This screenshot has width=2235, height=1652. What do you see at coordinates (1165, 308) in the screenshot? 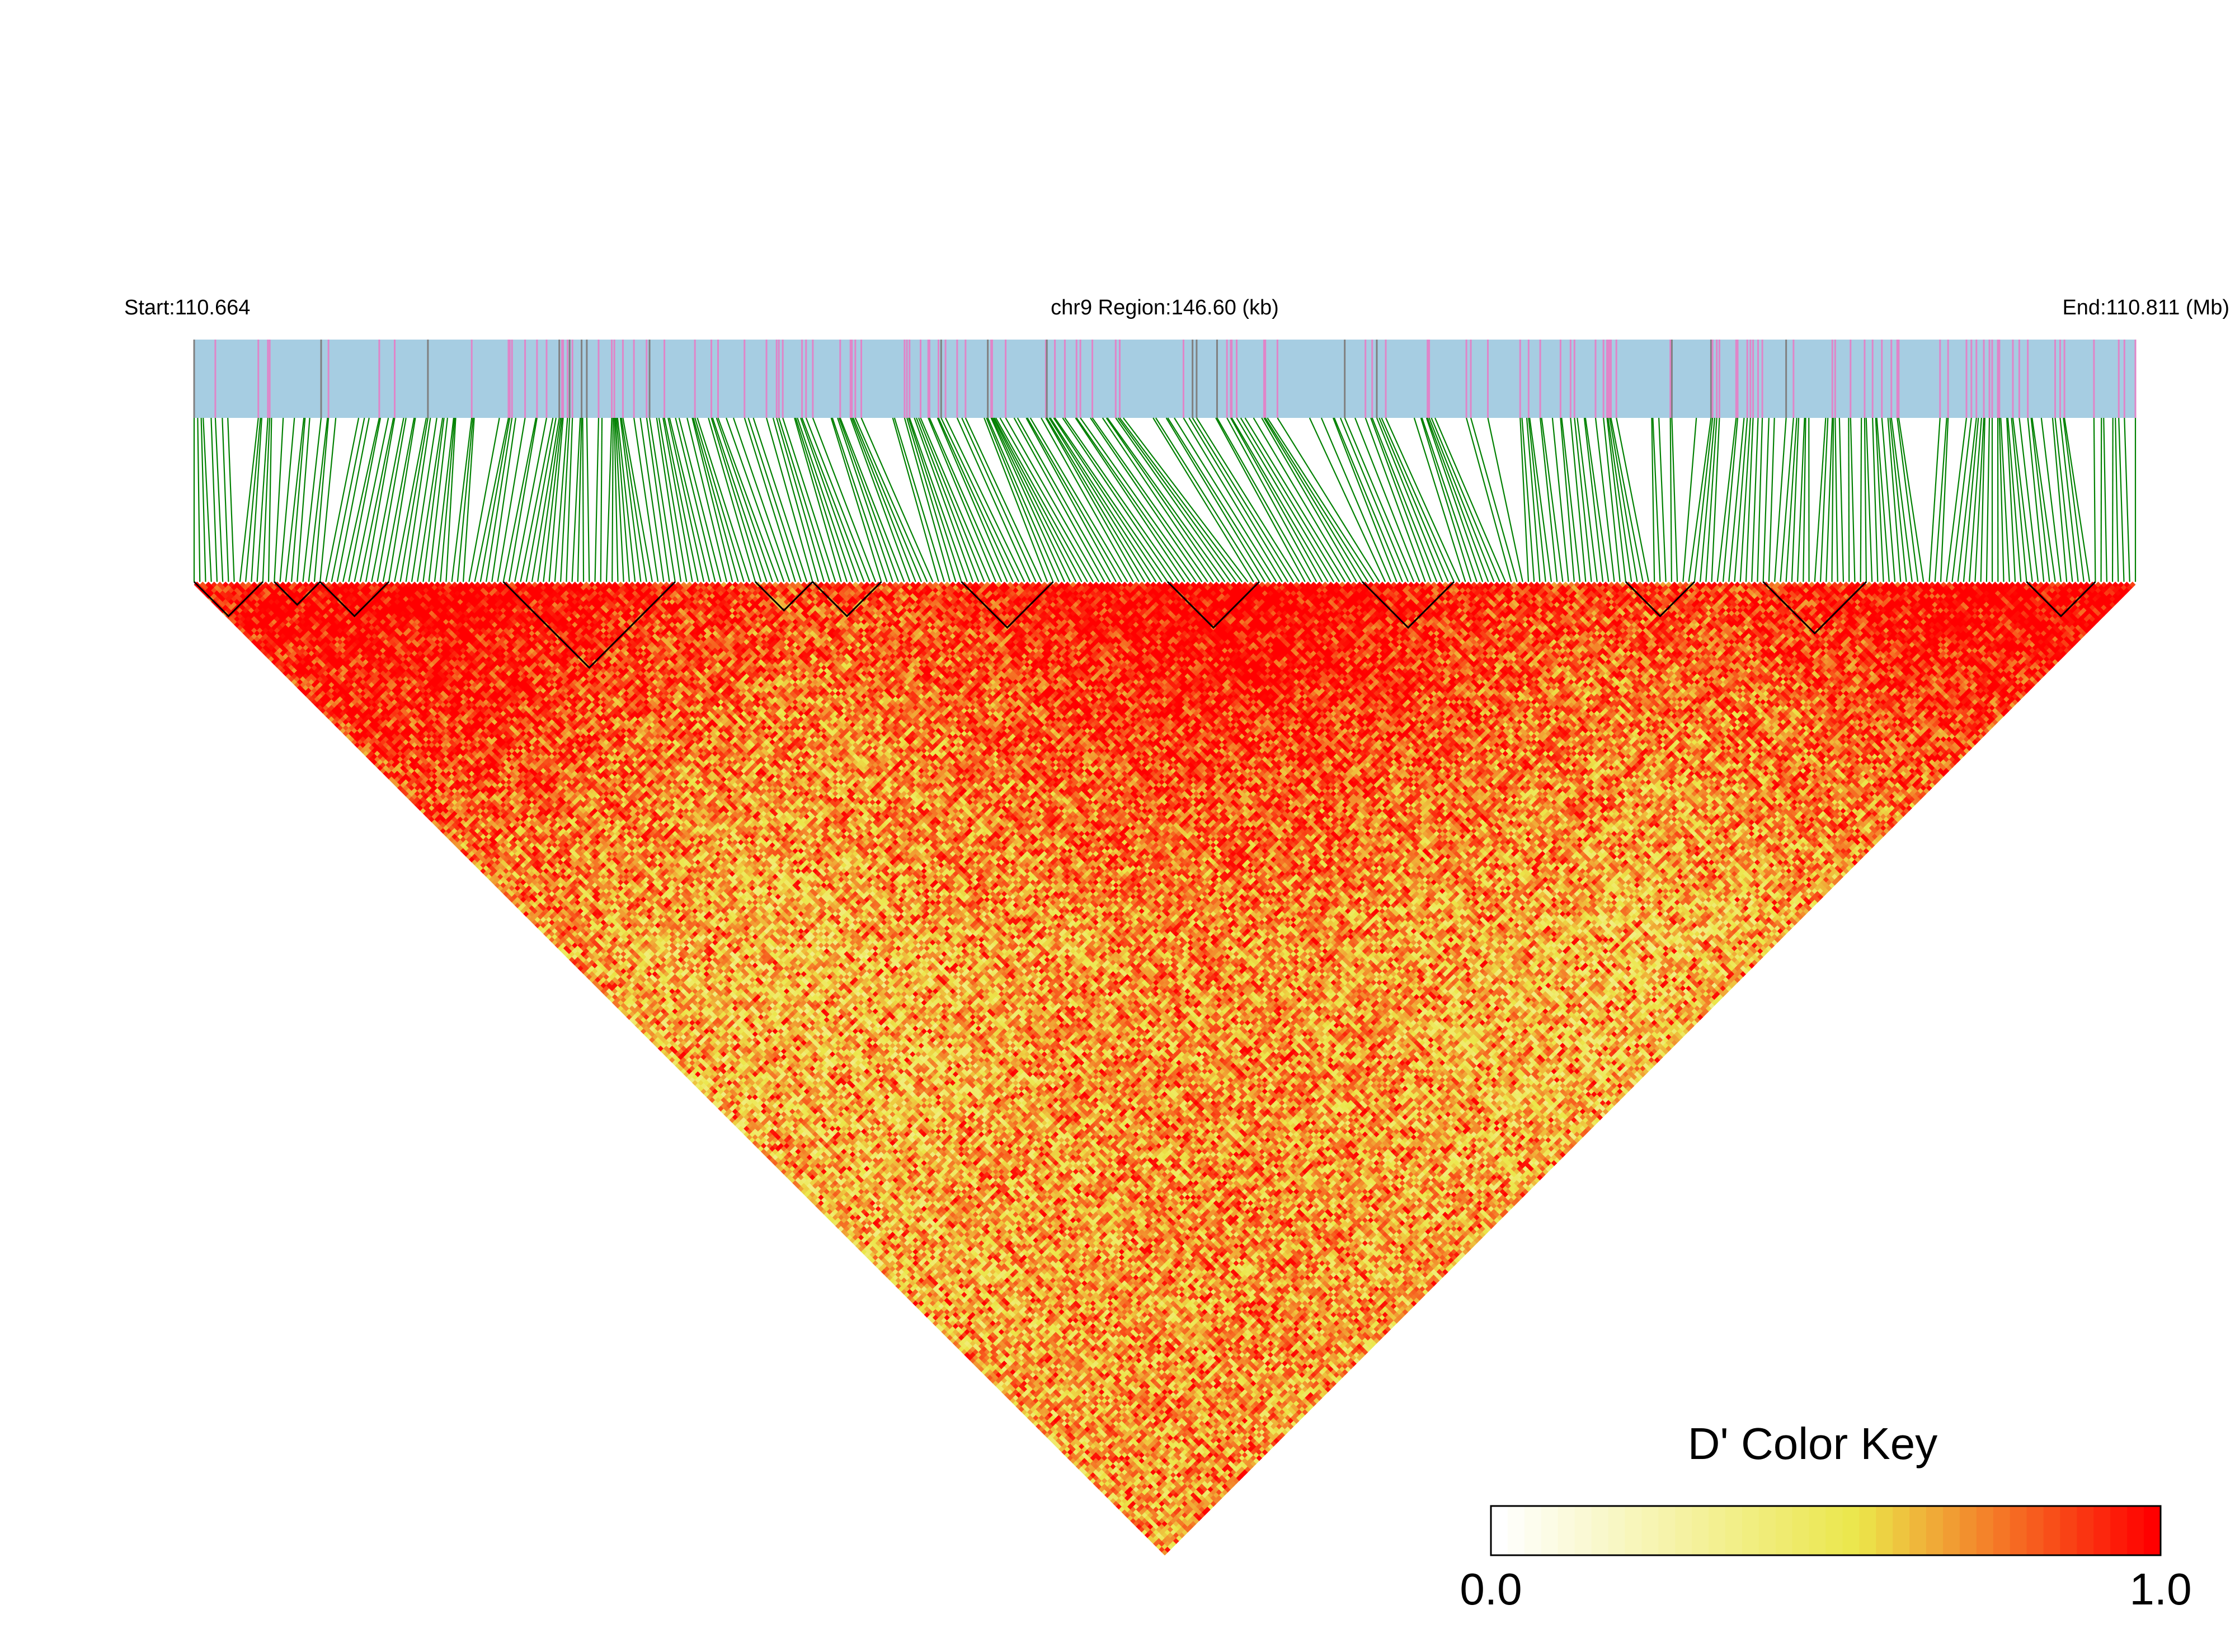
I see `region-title-label: chr9 Region:146.60 (kb)` at bounding box center [1165, 308].